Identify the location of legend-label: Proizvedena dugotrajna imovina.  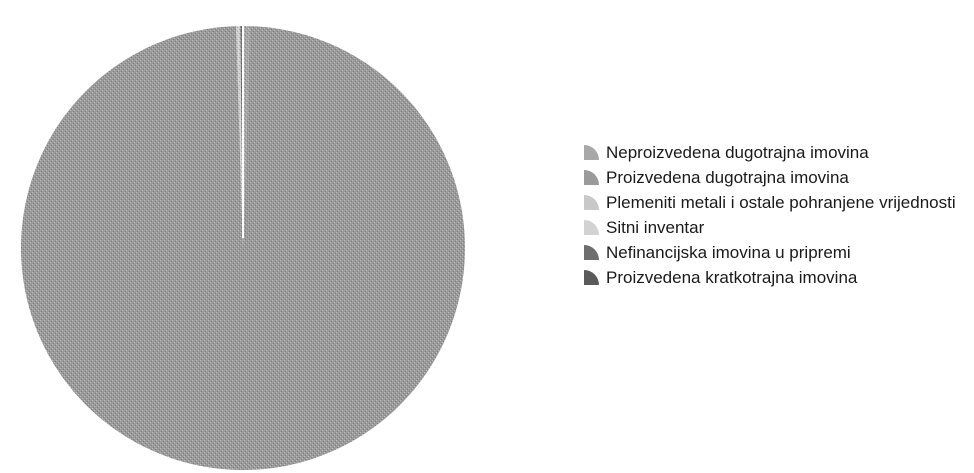
(727, 177).